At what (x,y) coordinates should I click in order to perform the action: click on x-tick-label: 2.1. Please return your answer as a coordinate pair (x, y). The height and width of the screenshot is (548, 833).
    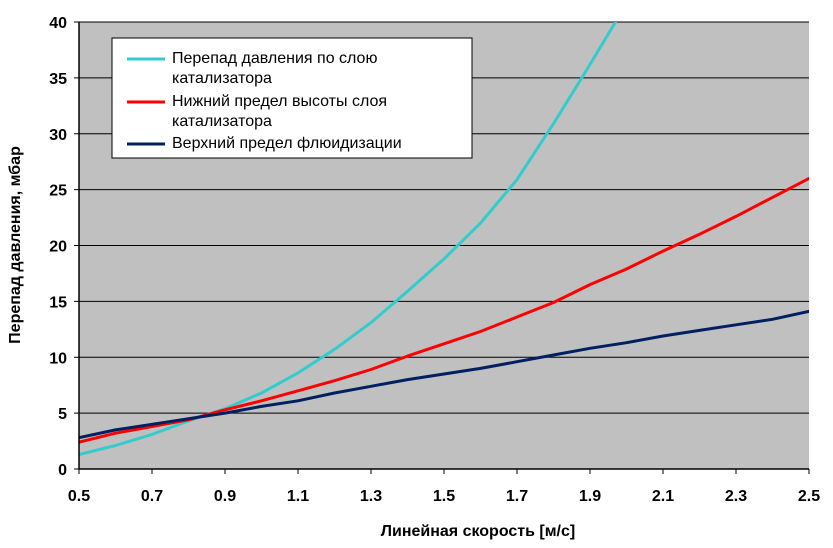
    Looking at the image, I should click on (663, 496).